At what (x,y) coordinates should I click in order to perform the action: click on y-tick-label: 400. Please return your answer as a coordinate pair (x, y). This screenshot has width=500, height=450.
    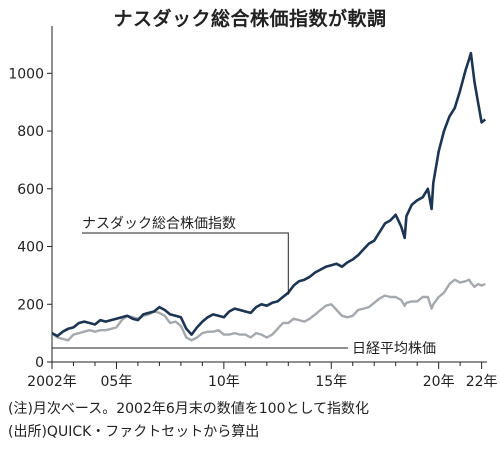
    Looking at the image, I should click on (30, 248).